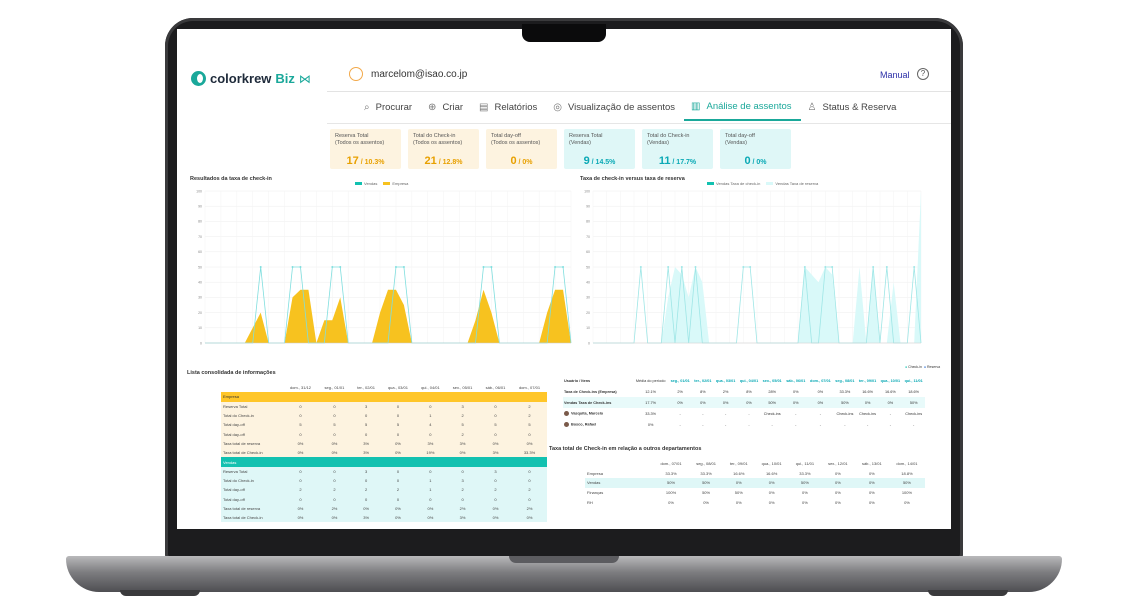 The height and width of the screenshot is (612, 1128). What do you see at coordinates (755, 502) in the screenshot?
I see `table-row: RH 0% 0% 0% 0% 0% 0% 0% 0%` at bounding box center [755, 502].